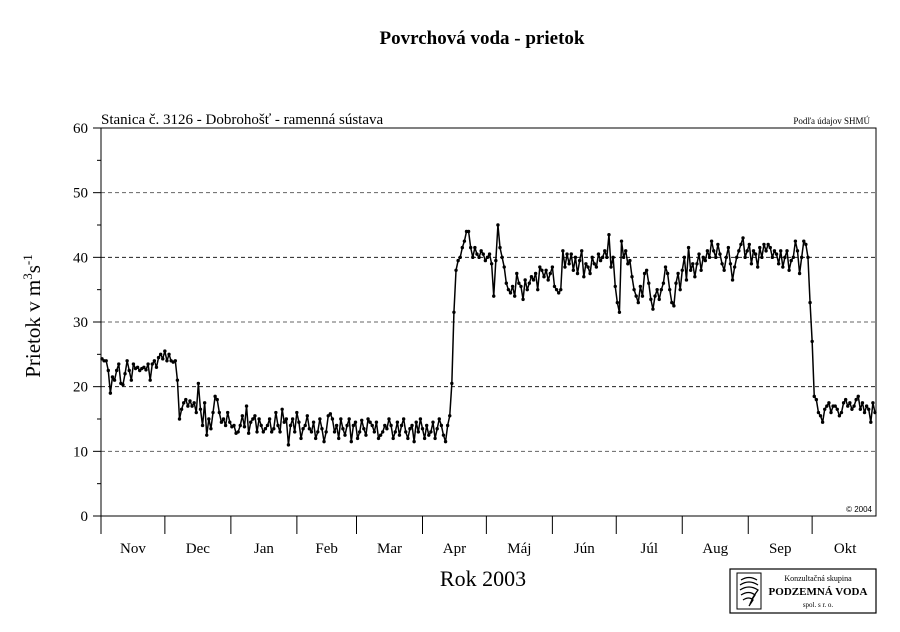  I want to click on x-month-label: Jún, so click(584, 549).